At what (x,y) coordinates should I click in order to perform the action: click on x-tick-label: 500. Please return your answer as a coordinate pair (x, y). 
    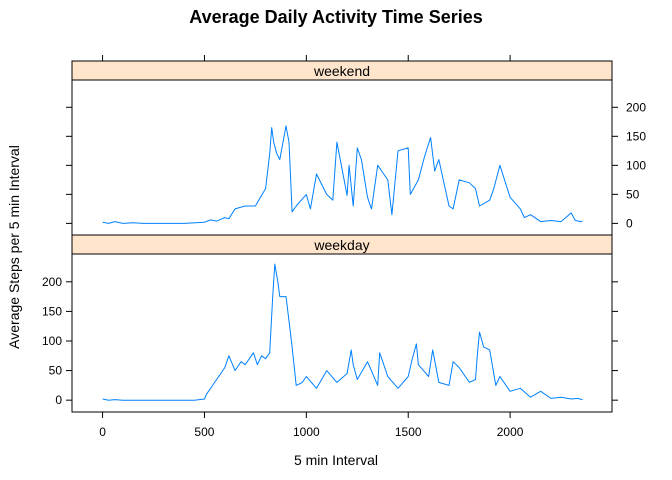
    Looking at the image, I should click on (204, 432).